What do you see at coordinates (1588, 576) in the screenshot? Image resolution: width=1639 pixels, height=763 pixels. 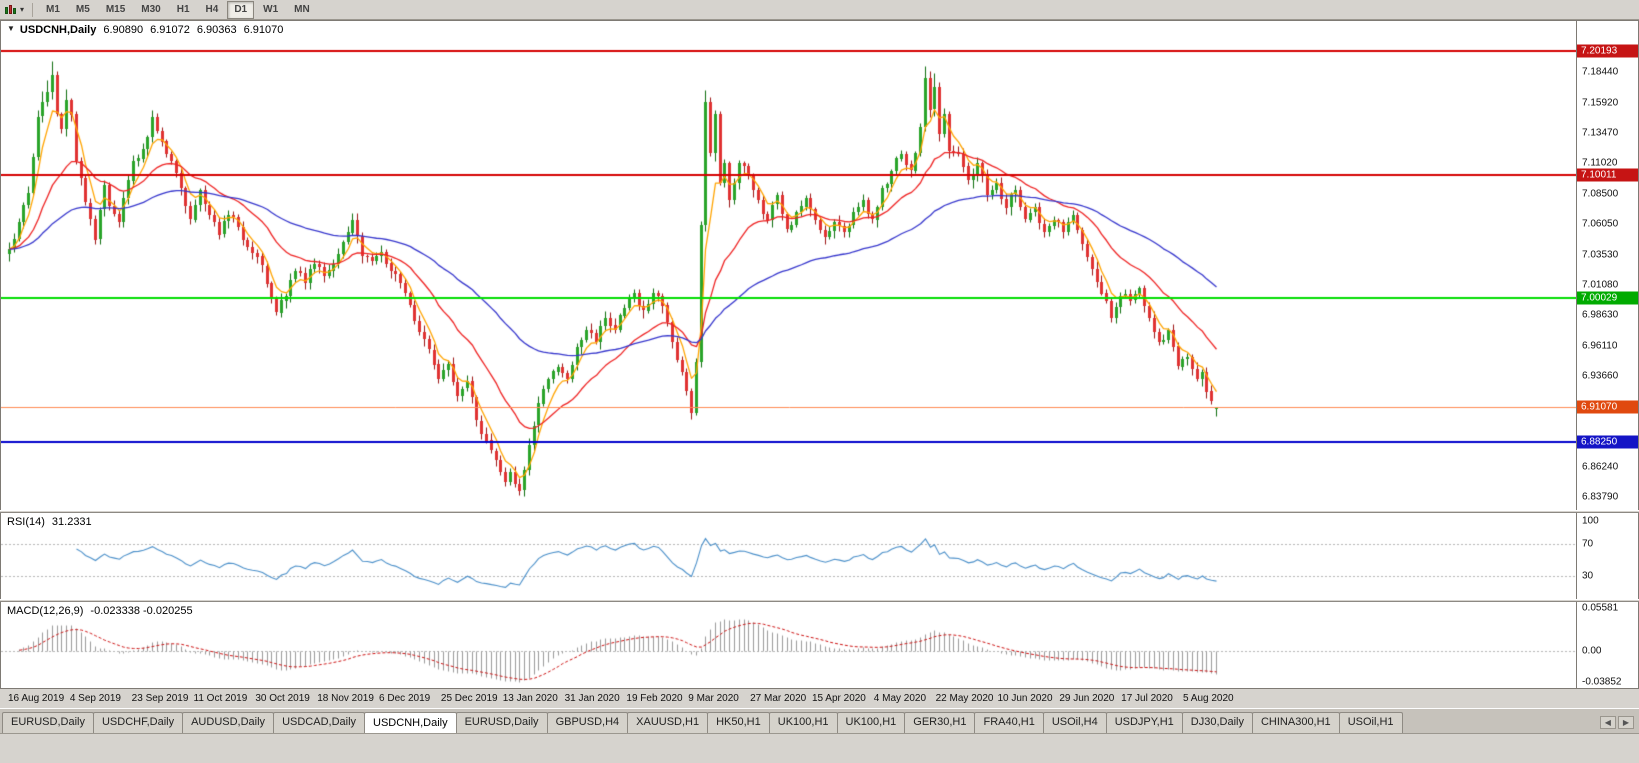 I see `rsi-scale-label: 30` at bounding box center [1588, 576].